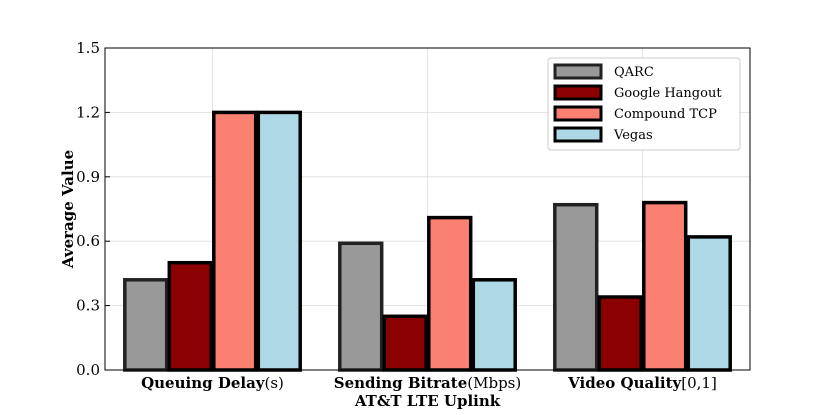 Image resolution: width=830 pixels, height=415 pixels. I want to click on y-axis-ticks: 0.0 0.3 0.6 0.9 1.2 1.5, so click(93, 209).